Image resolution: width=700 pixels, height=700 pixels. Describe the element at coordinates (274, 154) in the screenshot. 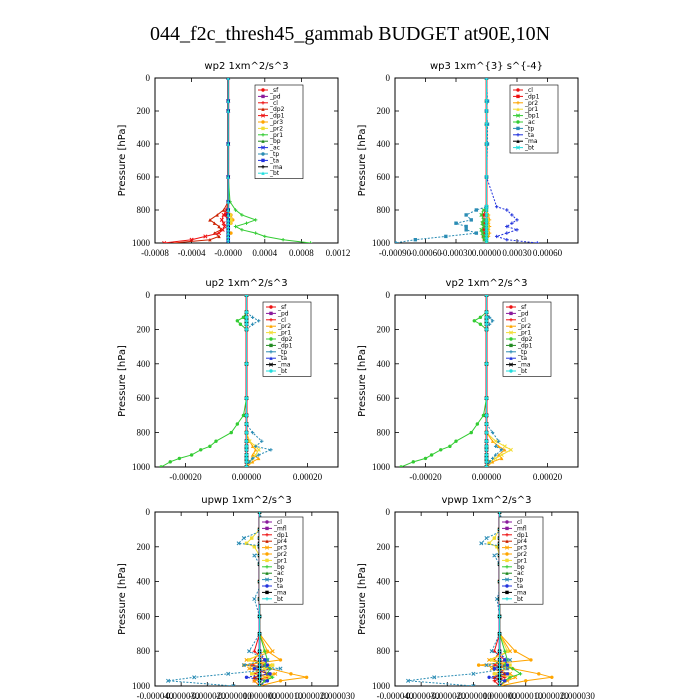

I see `legend-entry: _tp` at that location.